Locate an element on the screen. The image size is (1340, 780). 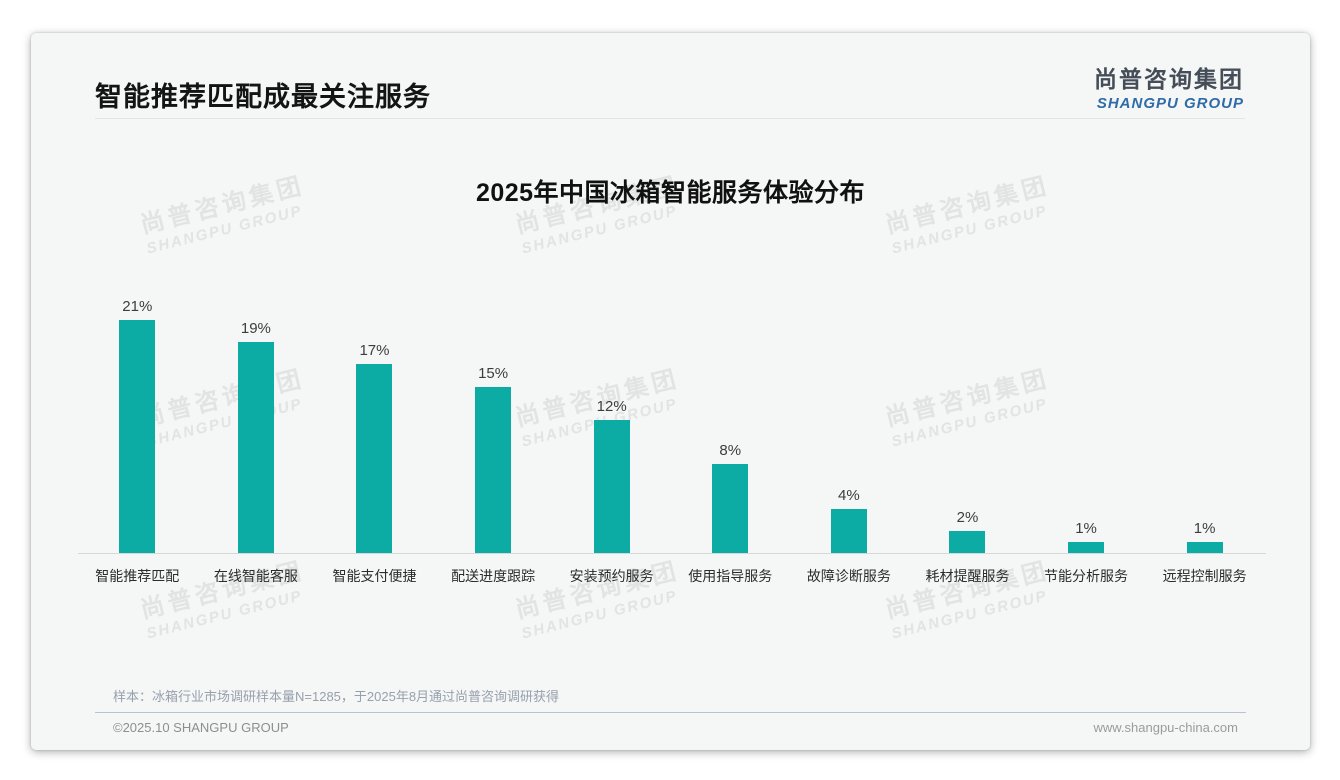
category-label: 节能分析服务 is located at coordinates (1086, 576).